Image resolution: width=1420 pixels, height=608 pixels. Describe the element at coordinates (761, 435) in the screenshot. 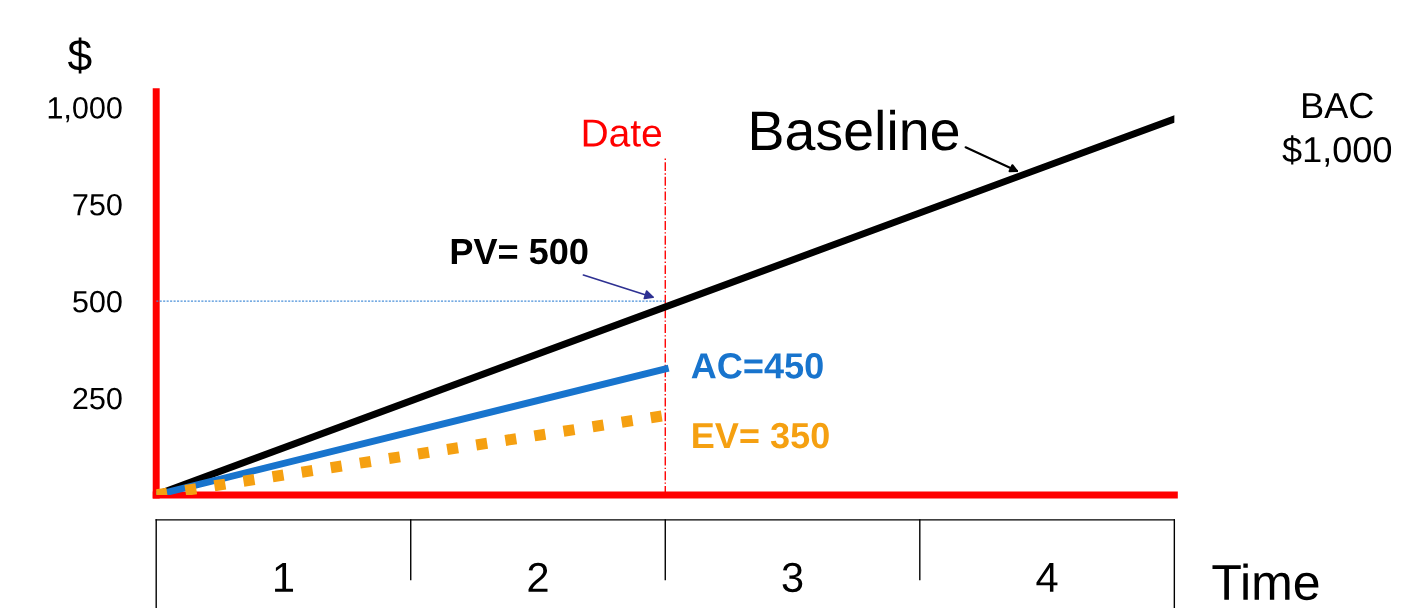

I see `annotation: EV= 350` at that location.